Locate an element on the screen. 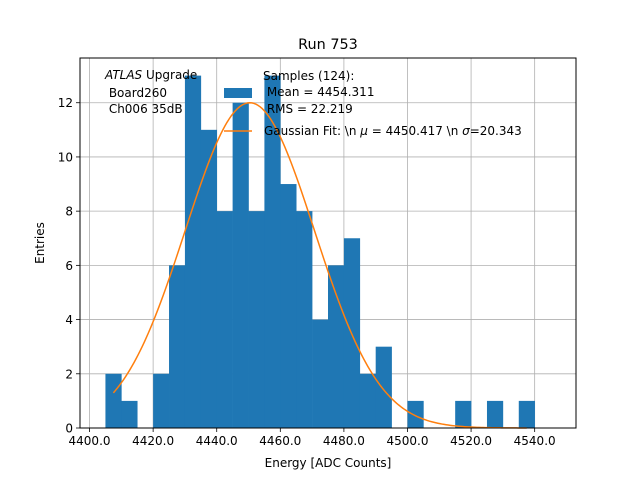  annotation-line-1: ATLAS Upgrade is located at coordinates (150, 75).